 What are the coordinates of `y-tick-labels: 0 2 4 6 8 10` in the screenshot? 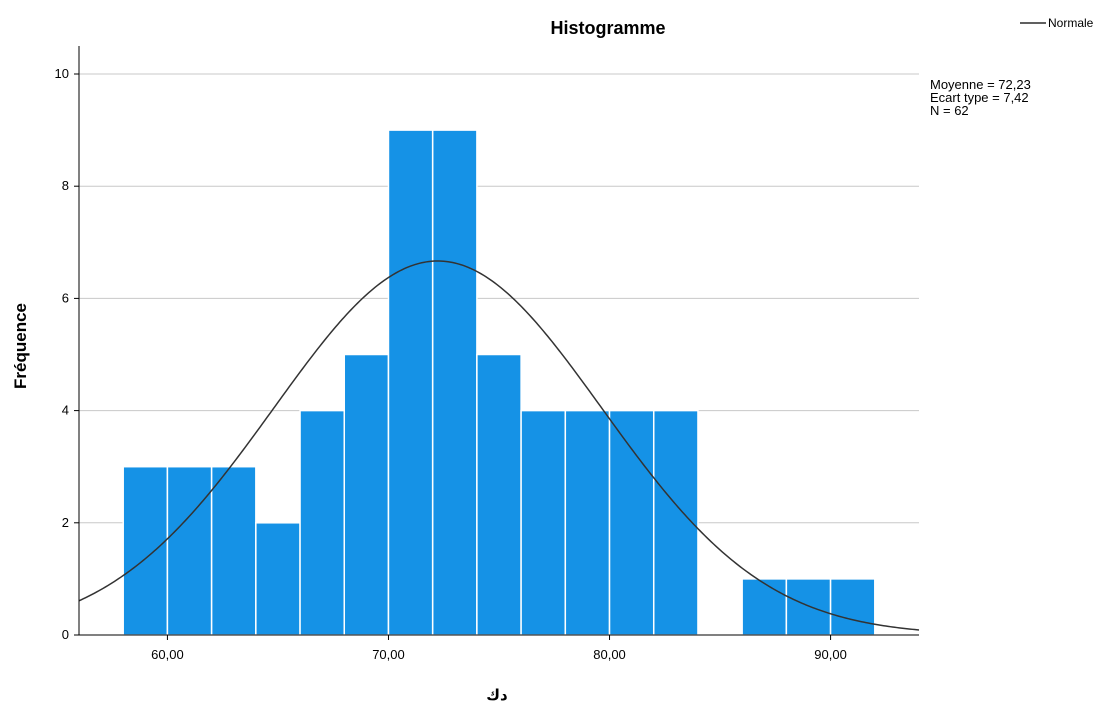 It's located at (67, 354).